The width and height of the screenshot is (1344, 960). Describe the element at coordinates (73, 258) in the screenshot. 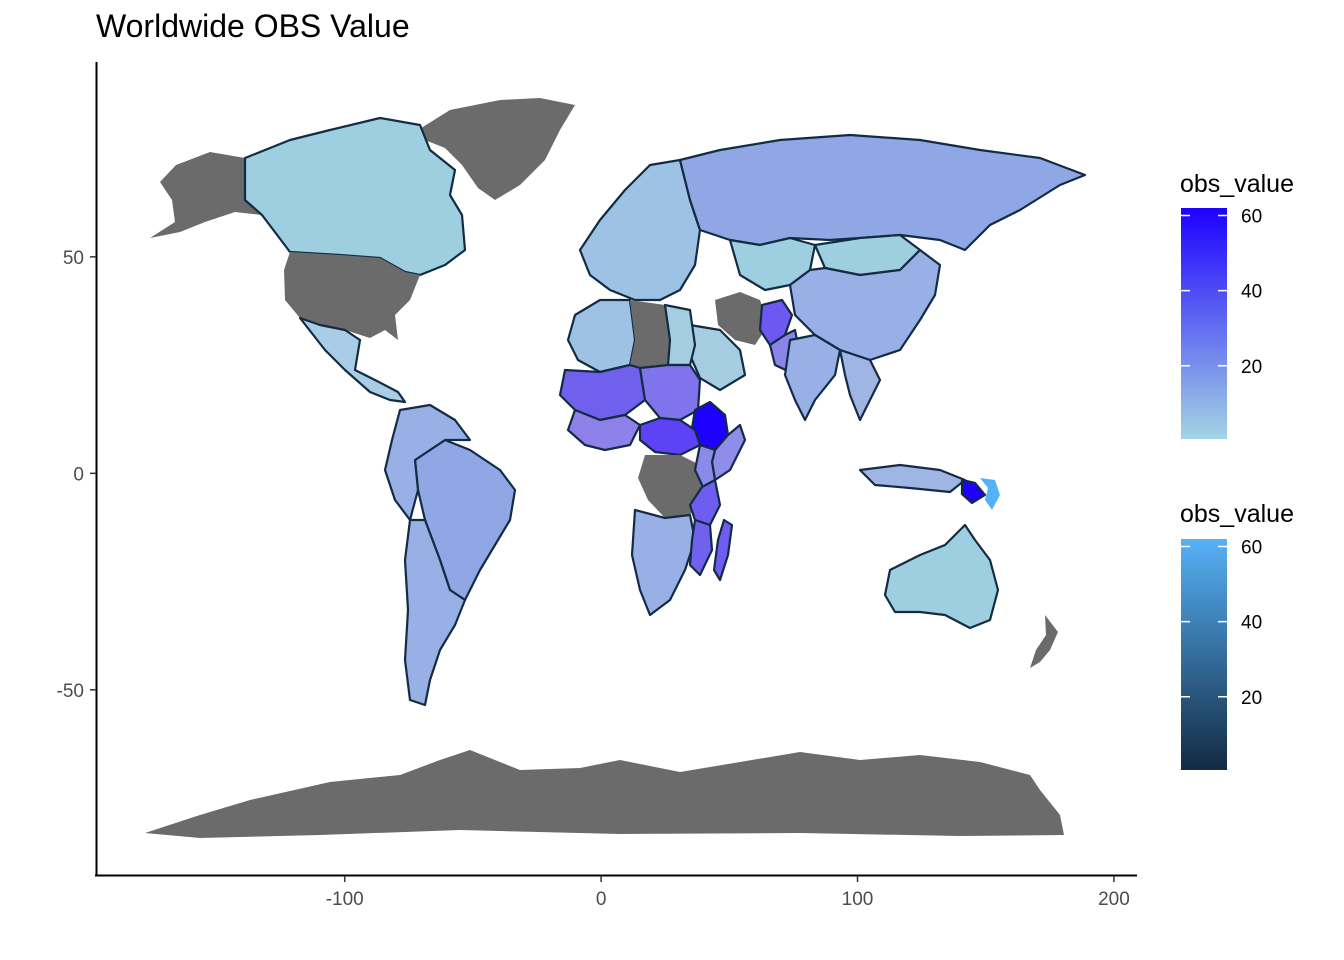

I see `y-tick-label: 50` at that location.